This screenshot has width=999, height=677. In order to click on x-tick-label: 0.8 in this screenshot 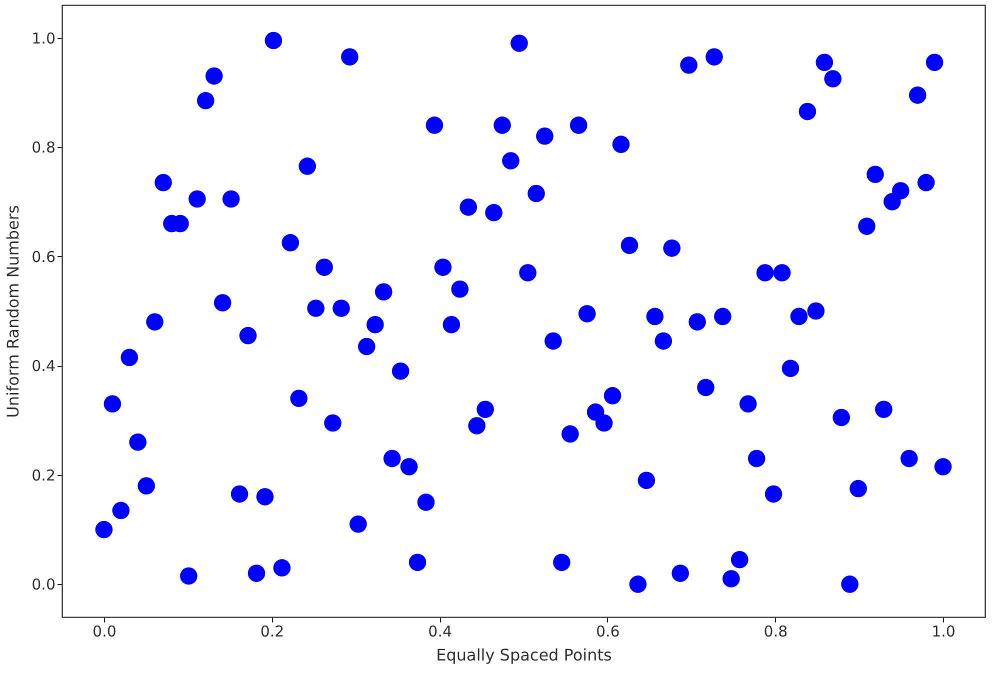, I will do `click(776, 631)`.